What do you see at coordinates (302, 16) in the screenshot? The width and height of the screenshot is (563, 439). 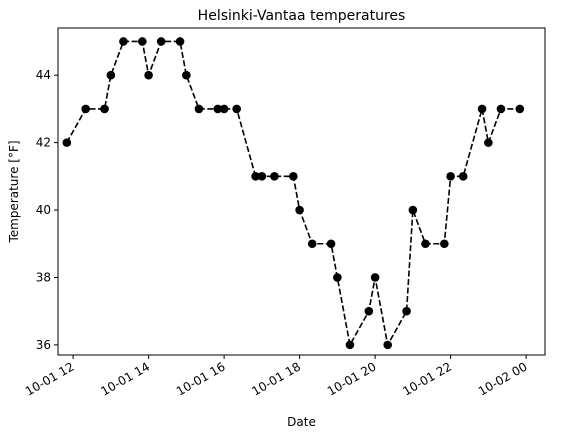 I see `chart-title: Helsinki-Vantaa temperatures` at bounding box center [302, 16].